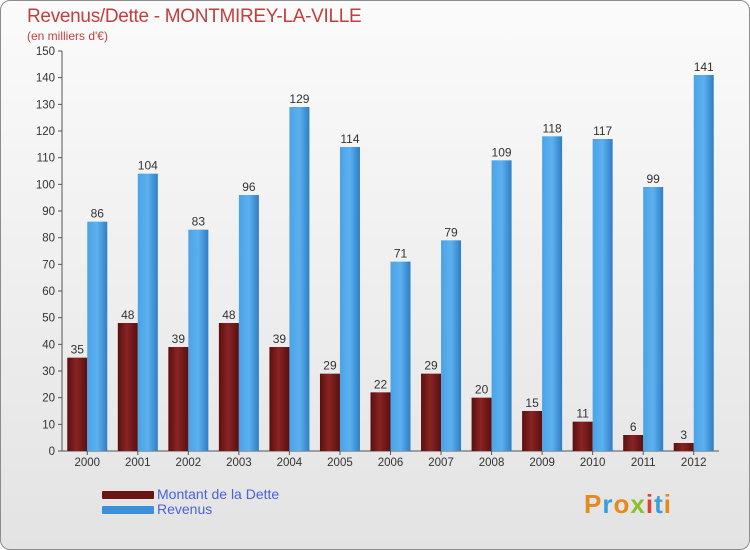 This screenshot has width=750, height=550. I want to click on x-tick-label: 2007, so click(441, 463).